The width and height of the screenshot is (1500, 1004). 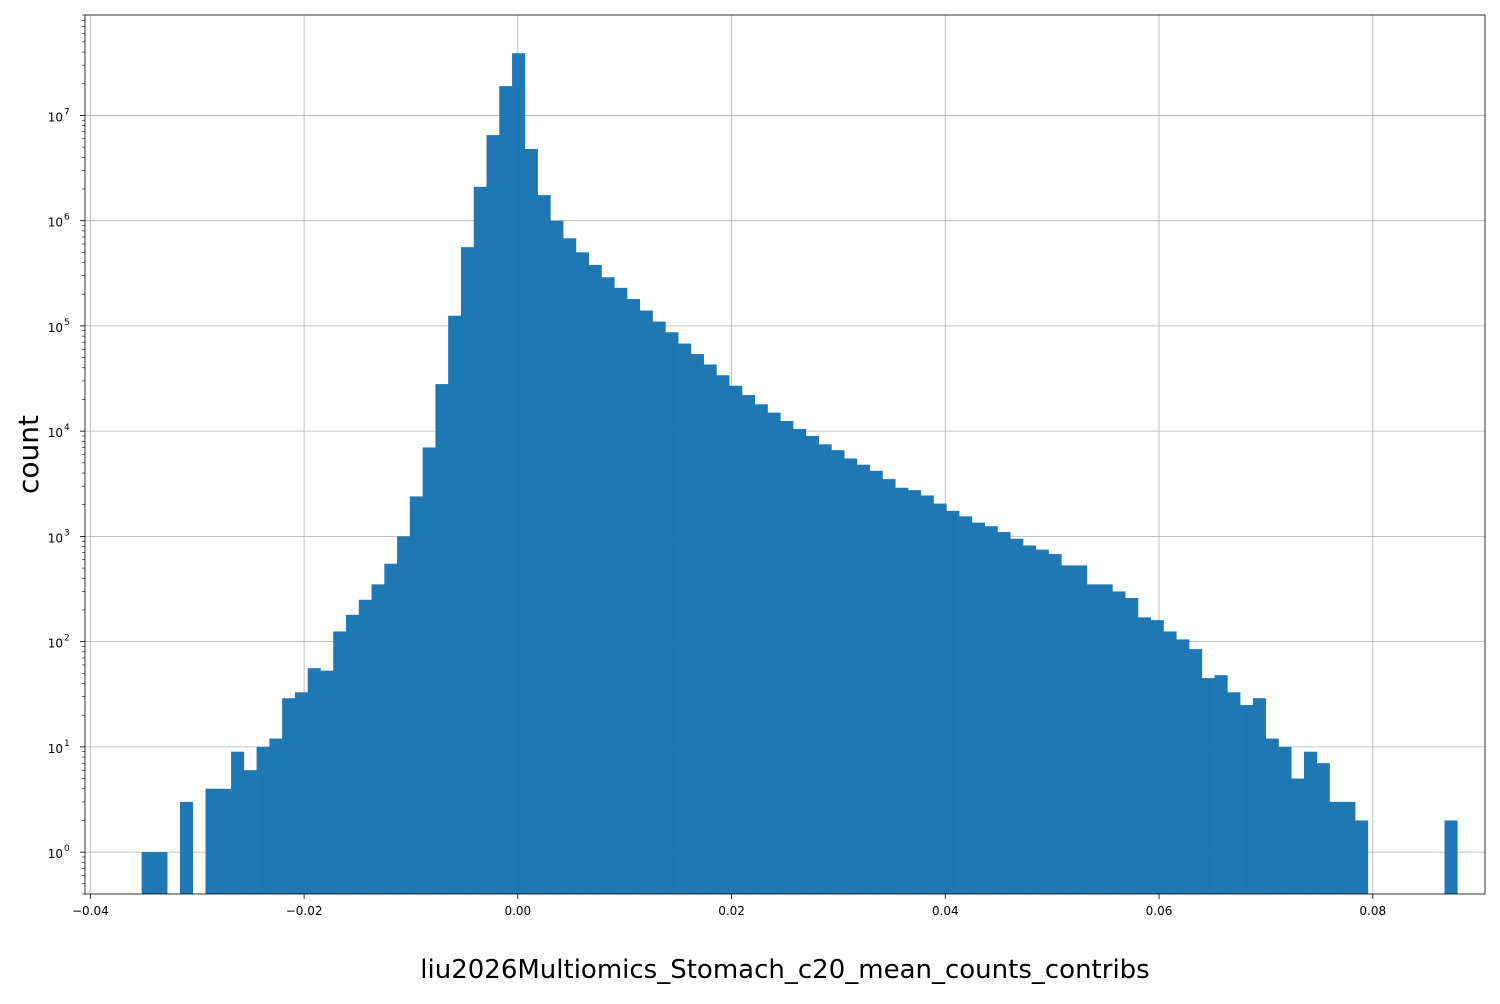 What do you see at coordinates (28, 454) in the screenshot?
I see `y-axis-label: count` at bounding box center [28, 454].